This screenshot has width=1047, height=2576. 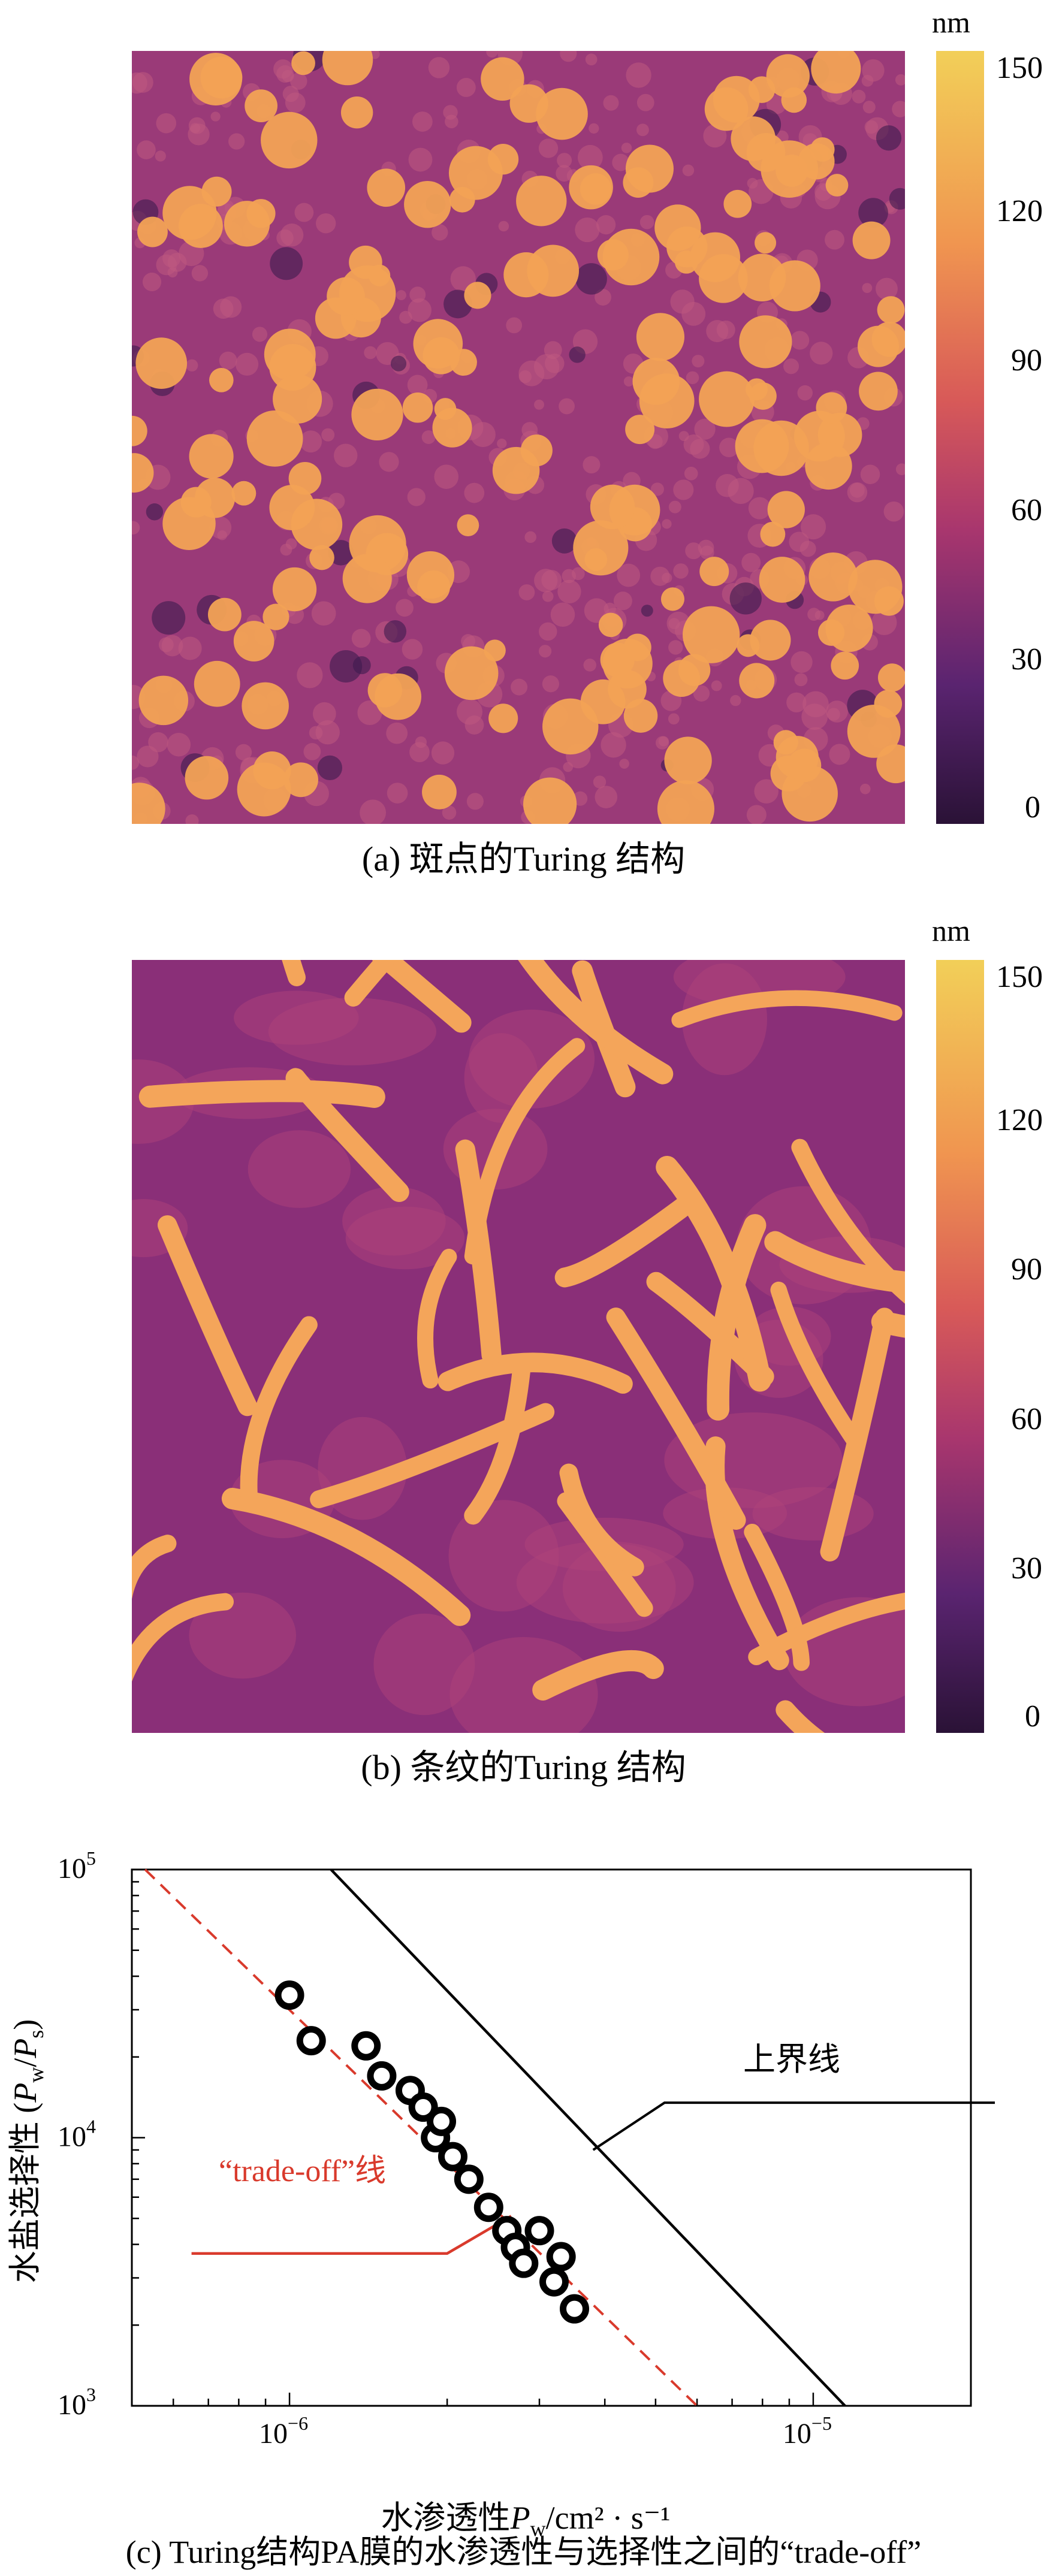 I want to click on data-points, so click(x=432, y=2152).